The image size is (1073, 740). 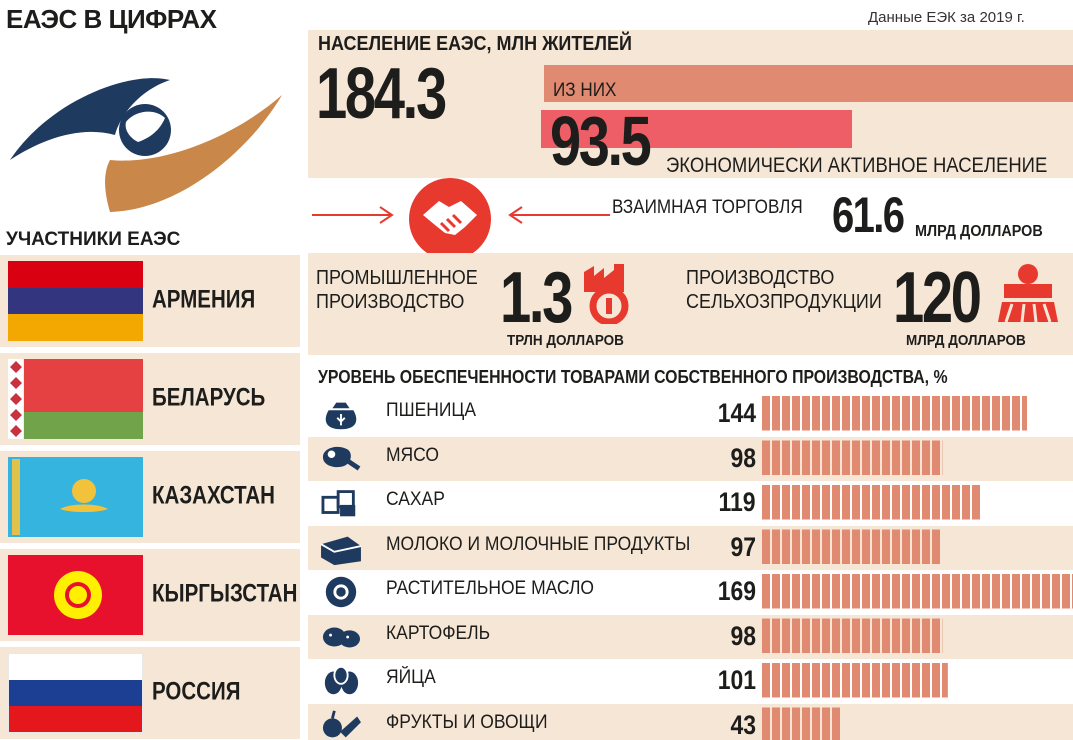 I want to click on eggs-icon, so click(x=341, y=681).